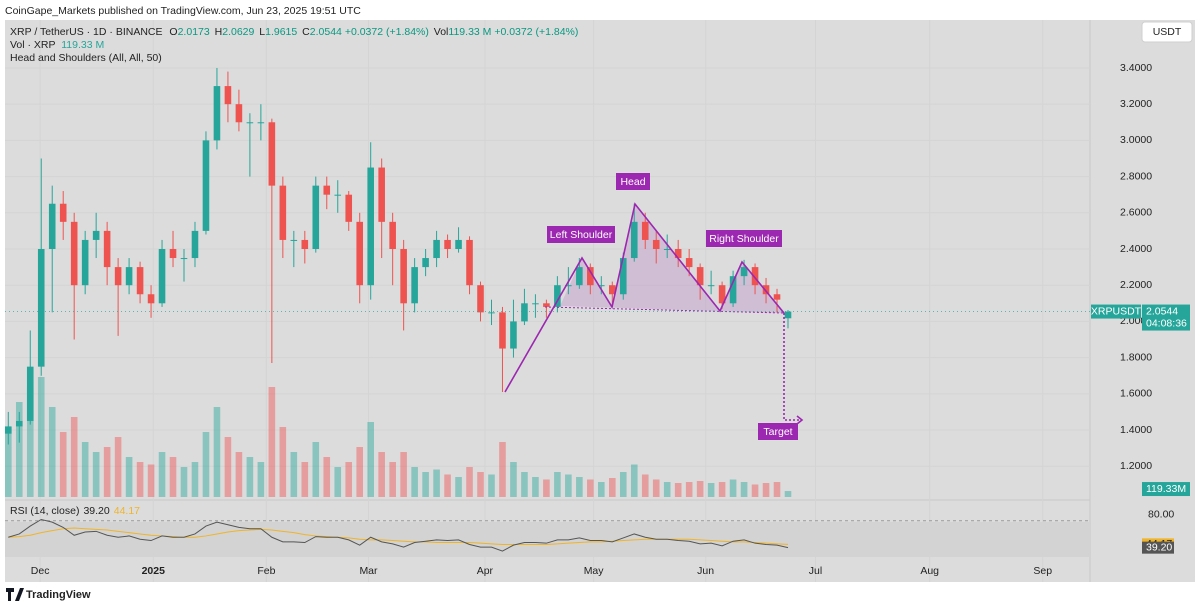 The width and height of the screenshot is (1200, 607). What do you see at coordinates (44, 511) in the screenshot?
I see `rsi-title: RSI (14, close)` at bounding box center [44, 511].